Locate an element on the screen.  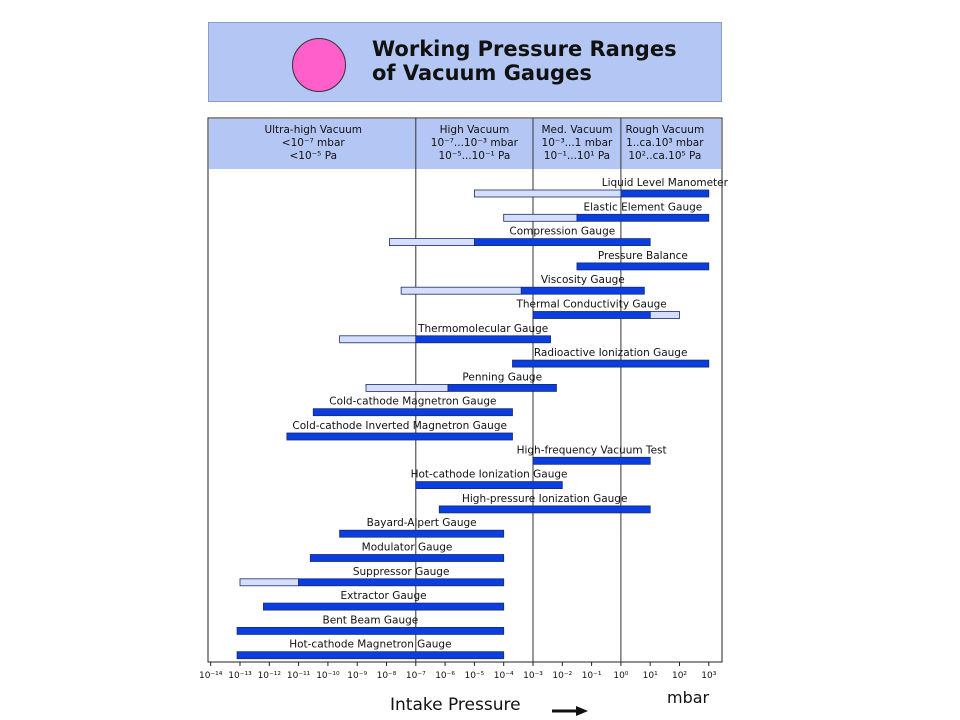
zone-label-3: 10²..ca.10⁵ Pa is located at coordinates (664, 156).